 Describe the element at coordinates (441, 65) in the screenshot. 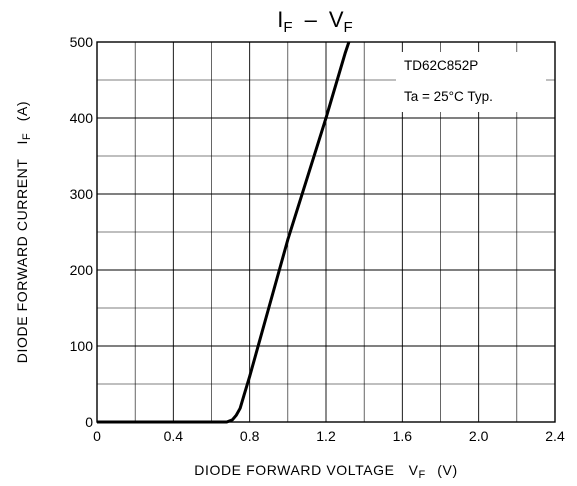

I see `annotation-part-number: TD62C852P` at that location.